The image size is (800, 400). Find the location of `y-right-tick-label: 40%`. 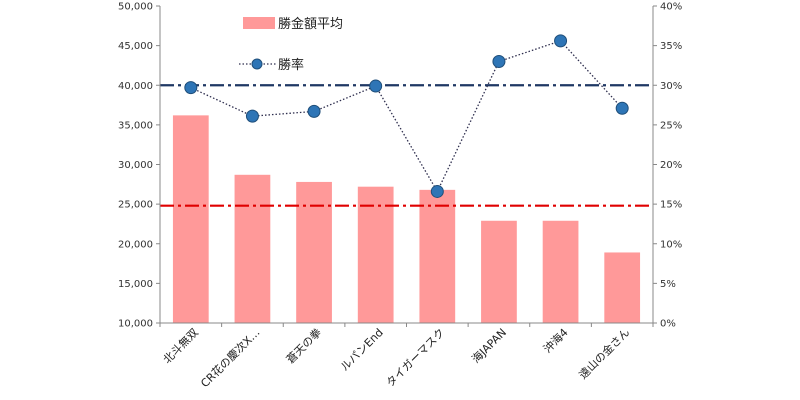

y-right-tick-label: 40% is located at coordinates (671, 7).